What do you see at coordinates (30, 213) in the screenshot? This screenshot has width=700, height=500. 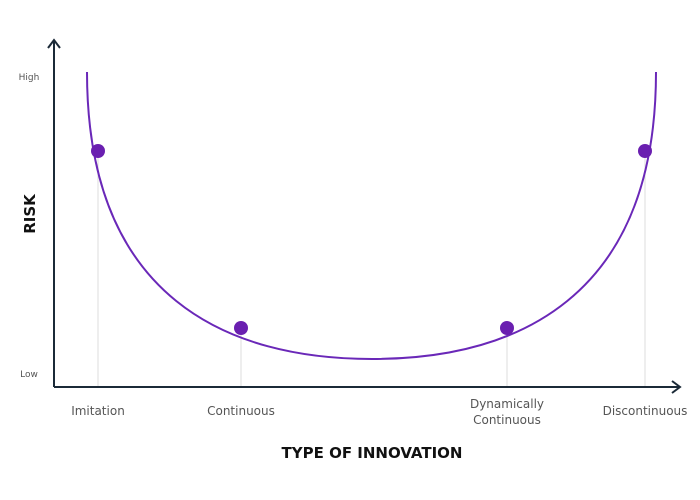 I see `y-axis-title: RISK` at bounding box center [30, 213].